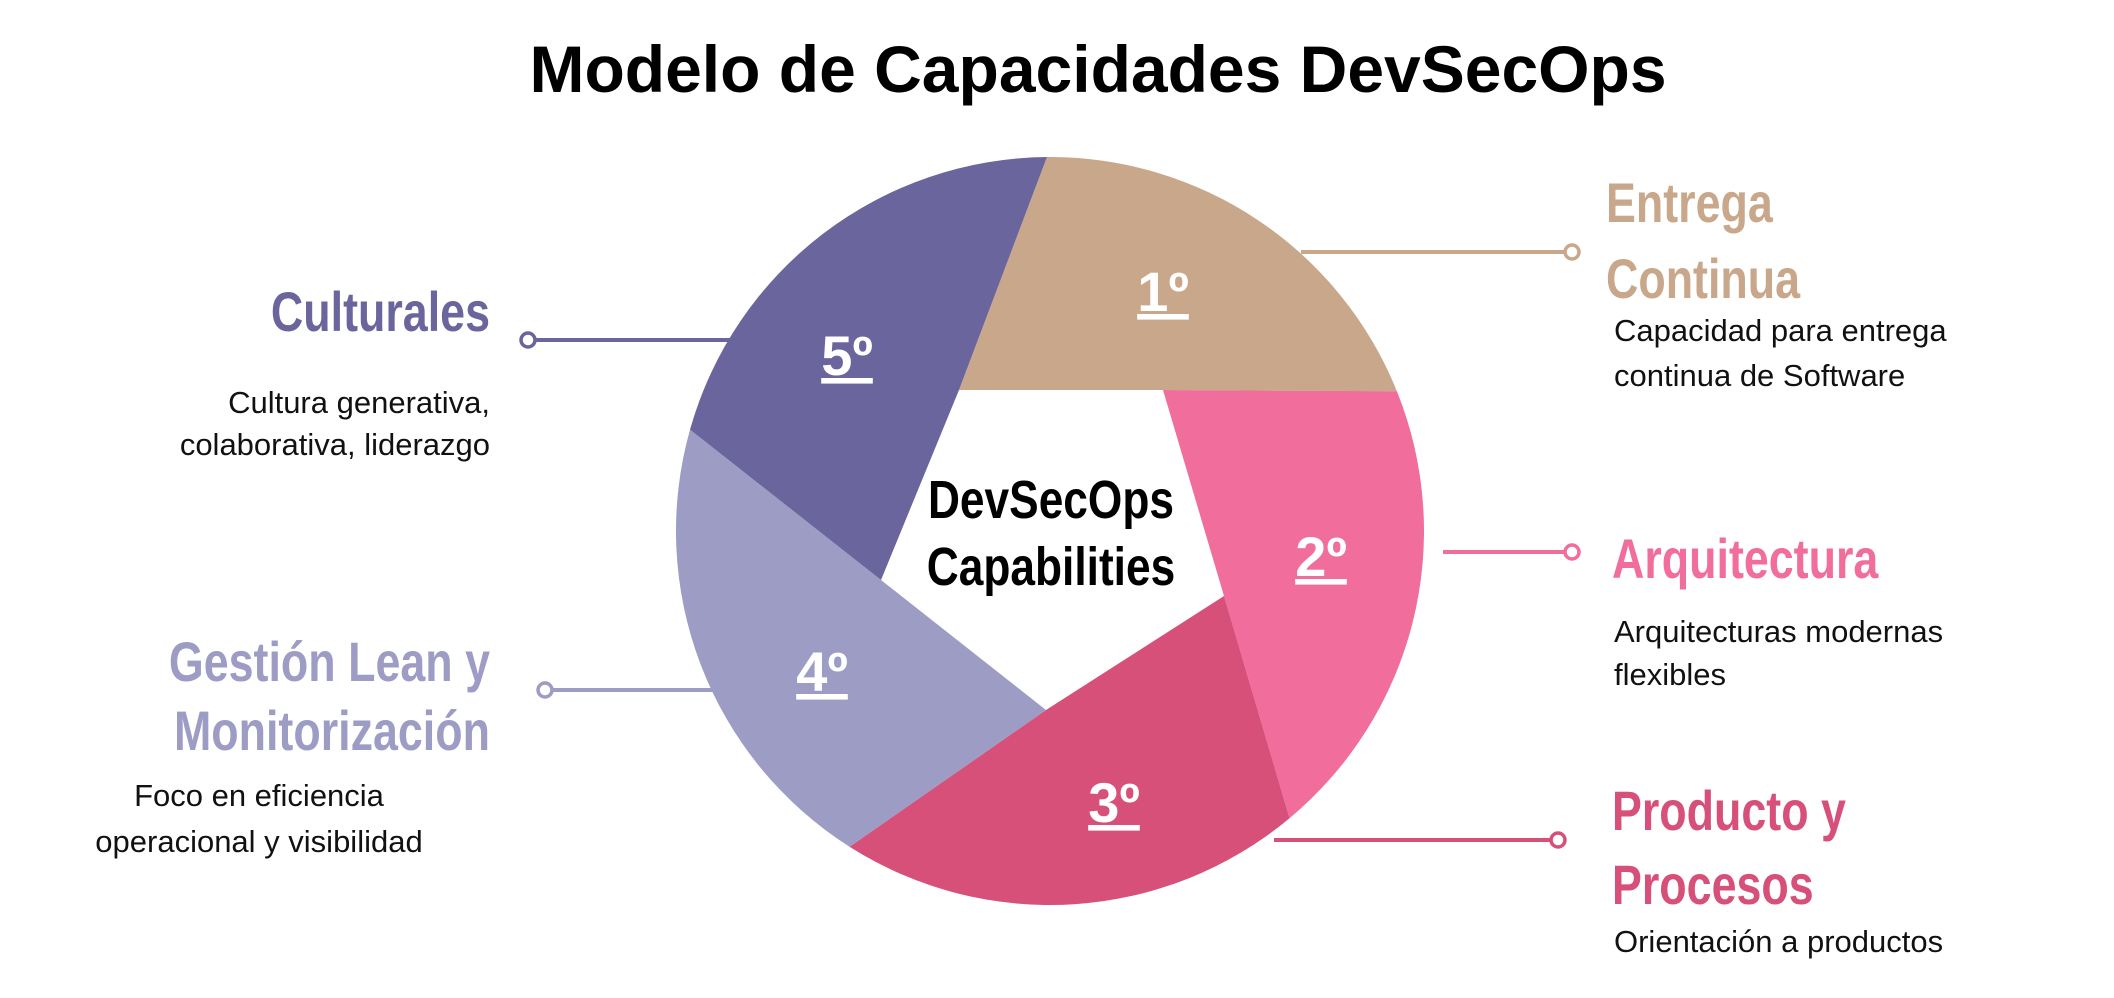  What do you see at coordinates (1778, 631) in the screenshot?
I see `capability-description: Arquitecturas modernas` at bounding box center [1778, 631].